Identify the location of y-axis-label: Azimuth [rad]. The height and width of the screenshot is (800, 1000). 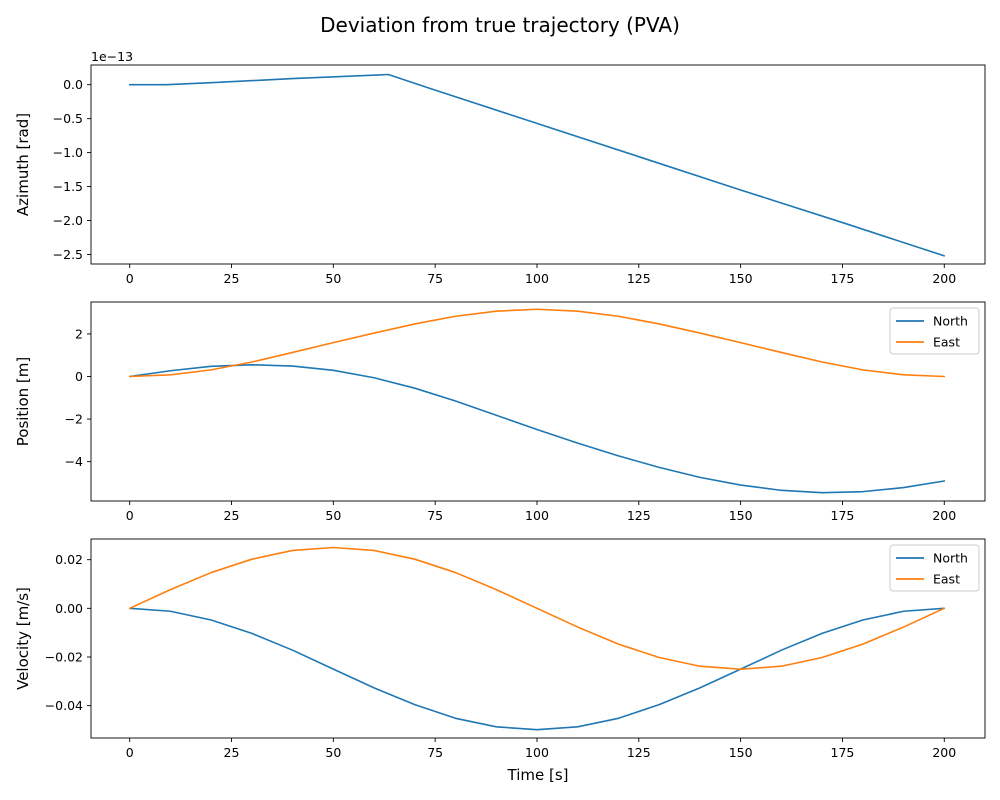
(23, 164).